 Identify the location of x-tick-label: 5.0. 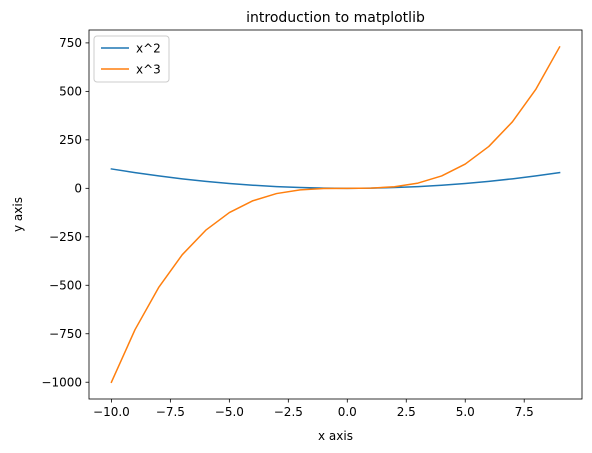
(465, 412).